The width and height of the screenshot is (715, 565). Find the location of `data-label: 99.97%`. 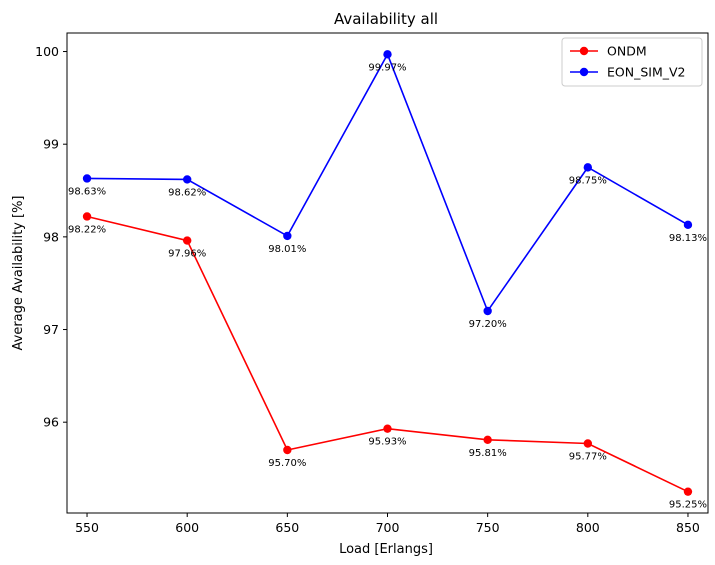

data-label: 99.97% is located at coordinates (387, 67).